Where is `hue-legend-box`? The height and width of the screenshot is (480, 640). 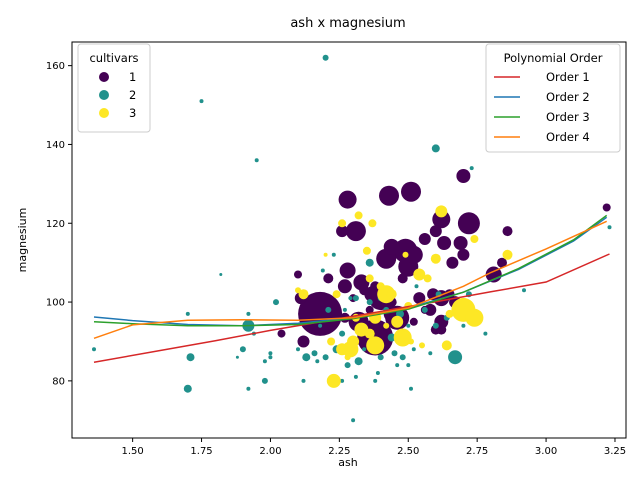
hue-legend-box is located at coordinates (114, 88).